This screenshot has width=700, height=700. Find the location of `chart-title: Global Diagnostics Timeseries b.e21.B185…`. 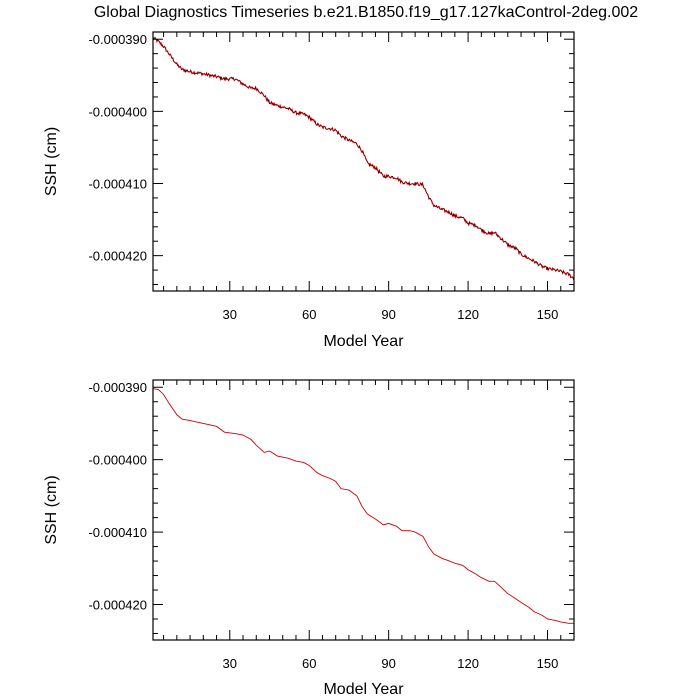

chart-title: Global Diagnostics Timeseries b.e21.B185… is located at coordinates (366, 12).